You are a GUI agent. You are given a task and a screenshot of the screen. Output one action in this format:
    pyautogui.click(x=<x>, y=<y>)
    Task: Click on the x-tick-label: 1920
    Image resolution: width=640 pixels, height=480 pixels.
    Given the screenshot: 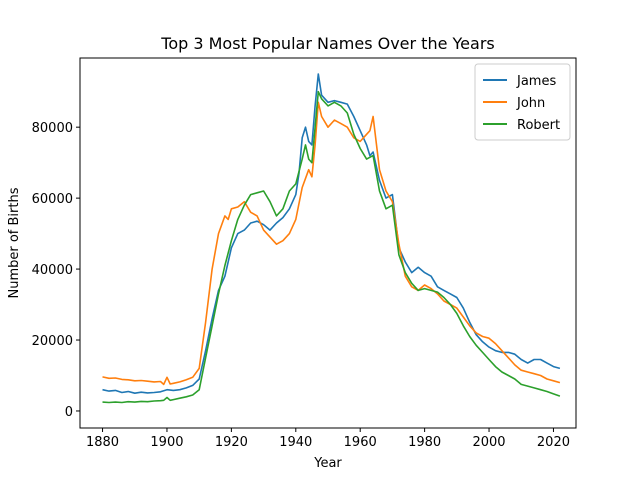 What is the action you would take?
    pyautogui.click(x=231, y=442)
    